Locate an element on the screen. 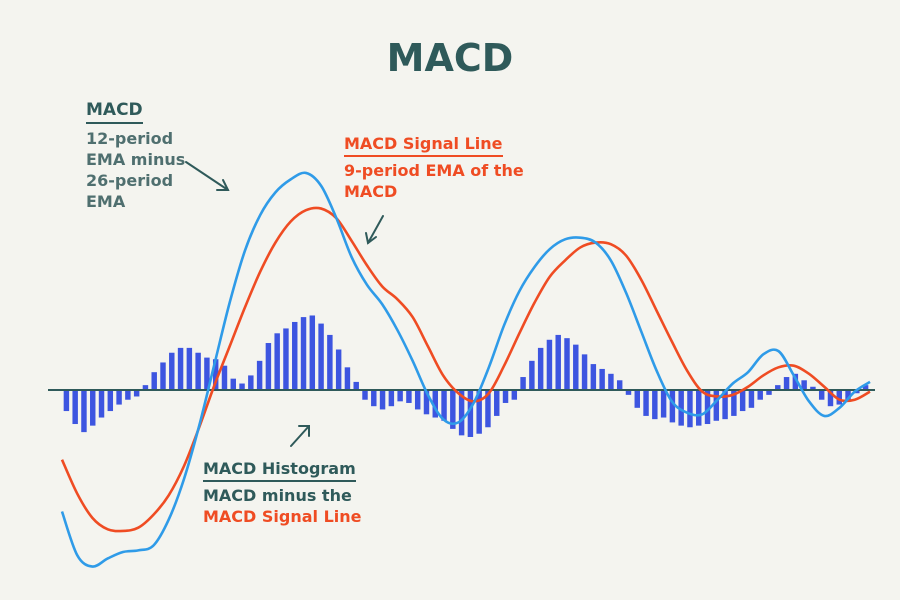  signal-annotation-line: 9-period EMA of the is located at coordinates (434, 170).